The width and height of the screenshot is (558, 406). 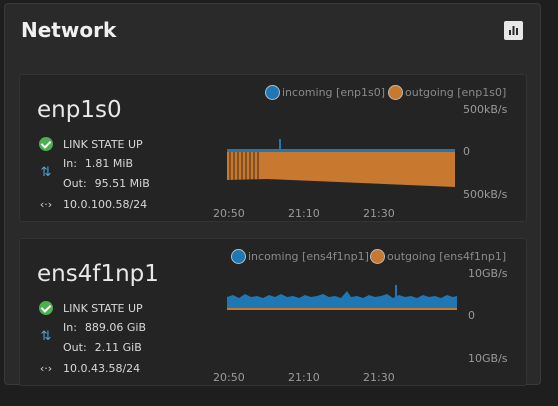 What do you see at coordinates (300, 256) in the screenshot?
I see `legend-incoming: incoming [ens4f1np1]` at bounding box center [300, 256].